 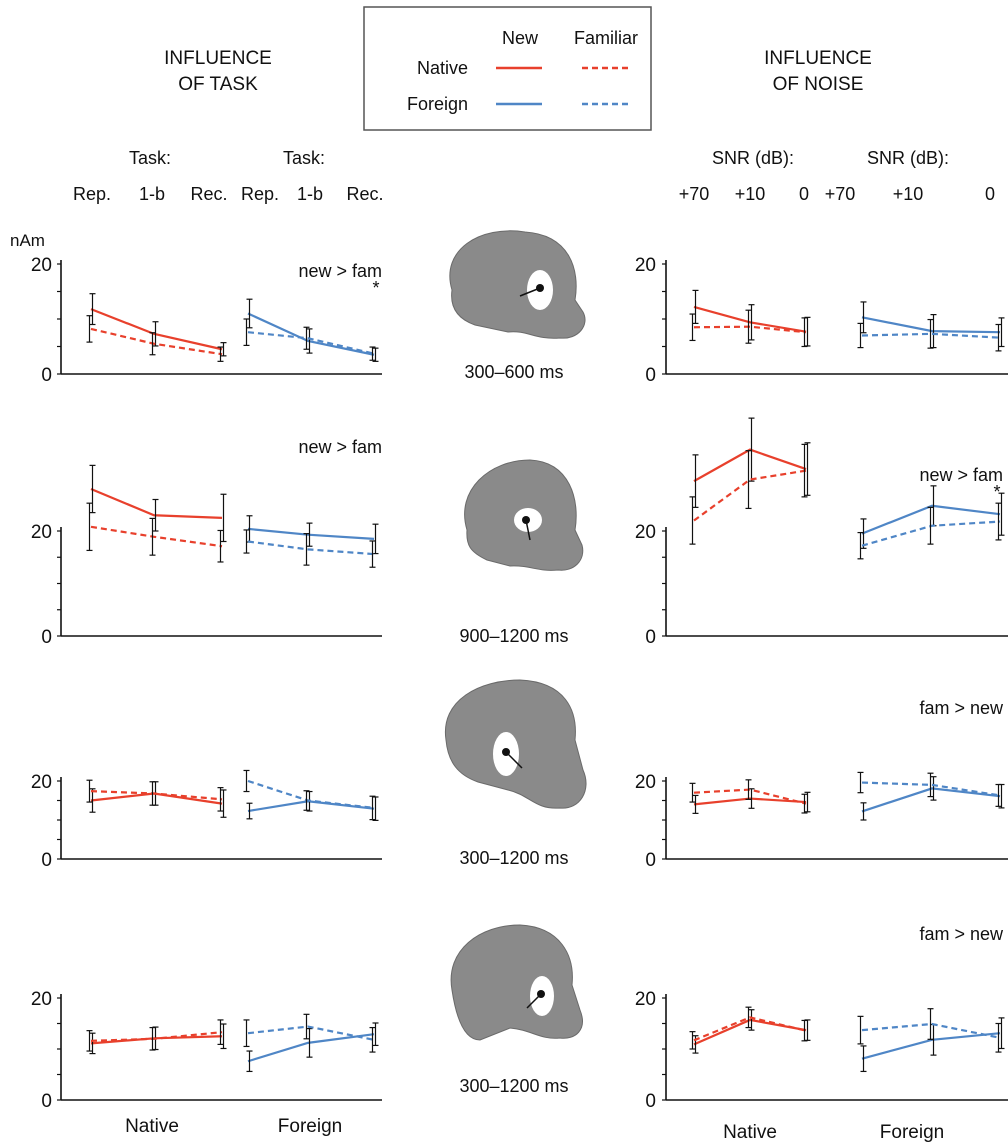 What do you see at coordinates (694, 194) in the screenshot?
I see `snr-level-70-native: +70` at bounding box center [694, 194].